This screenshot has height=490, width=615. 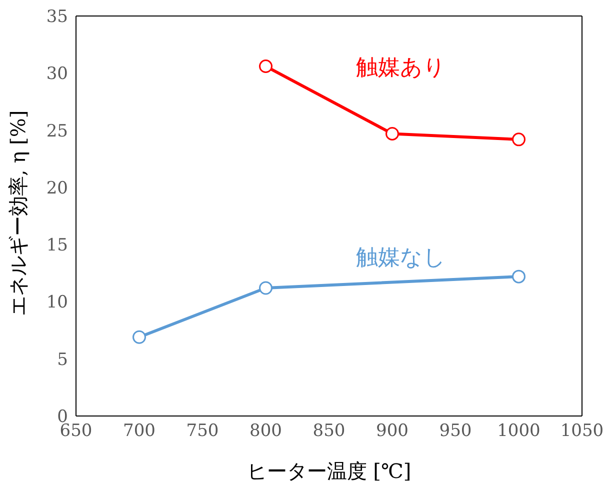 What do you see at coordinates (392, 431) in the screenshot?
I see `x-tick-label: 900` at bounding box center [392, 431].